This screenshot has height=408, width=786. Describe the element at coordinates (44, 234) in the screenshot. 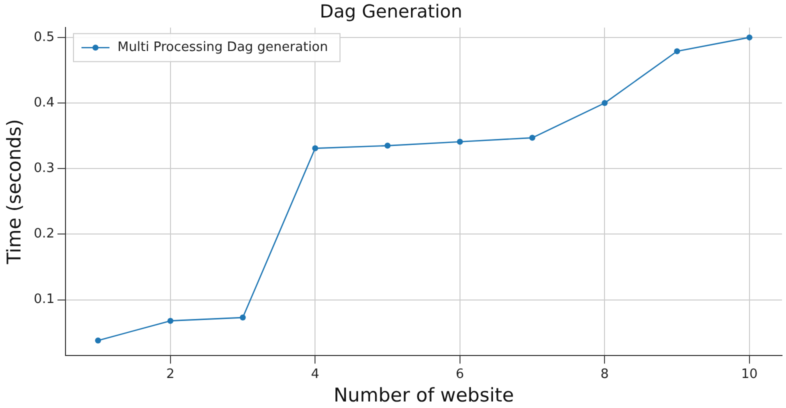

I see `y-tick-label: 0.2` at that location.